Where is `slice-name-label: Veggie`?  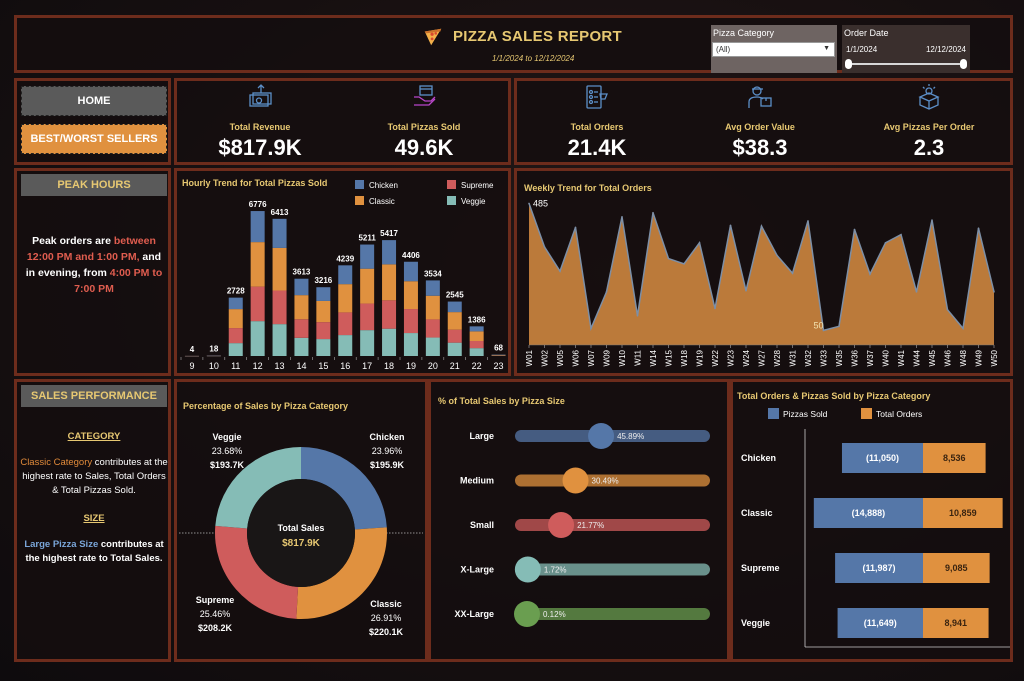
slice-name-label: Veggie is located at coordinates (226, 437).